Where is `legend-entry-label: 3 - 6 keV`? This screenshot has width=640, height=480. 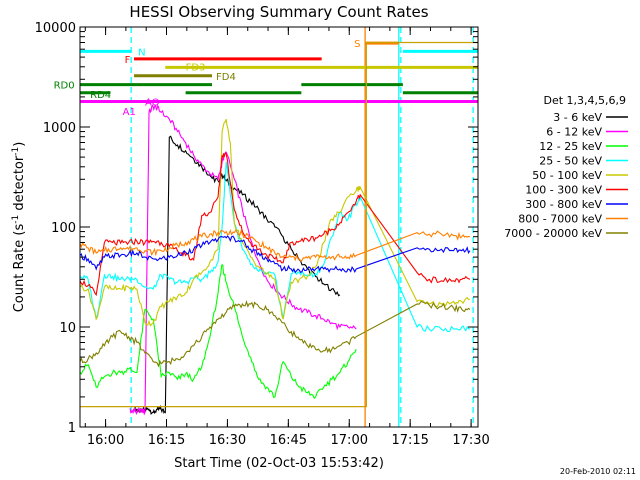 legend-entry-label: 3 - 6 keV is located at coordinates (577, 117).